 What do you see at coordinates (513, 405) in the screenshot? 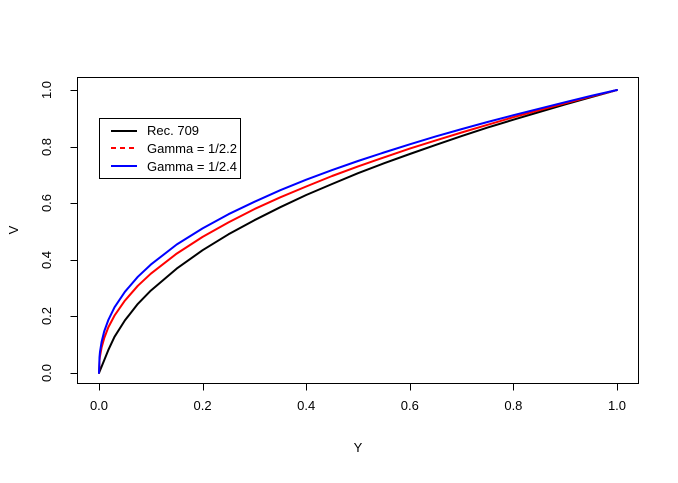
I see `x-tick-label: 0.8` at bounding box center [513, 405].